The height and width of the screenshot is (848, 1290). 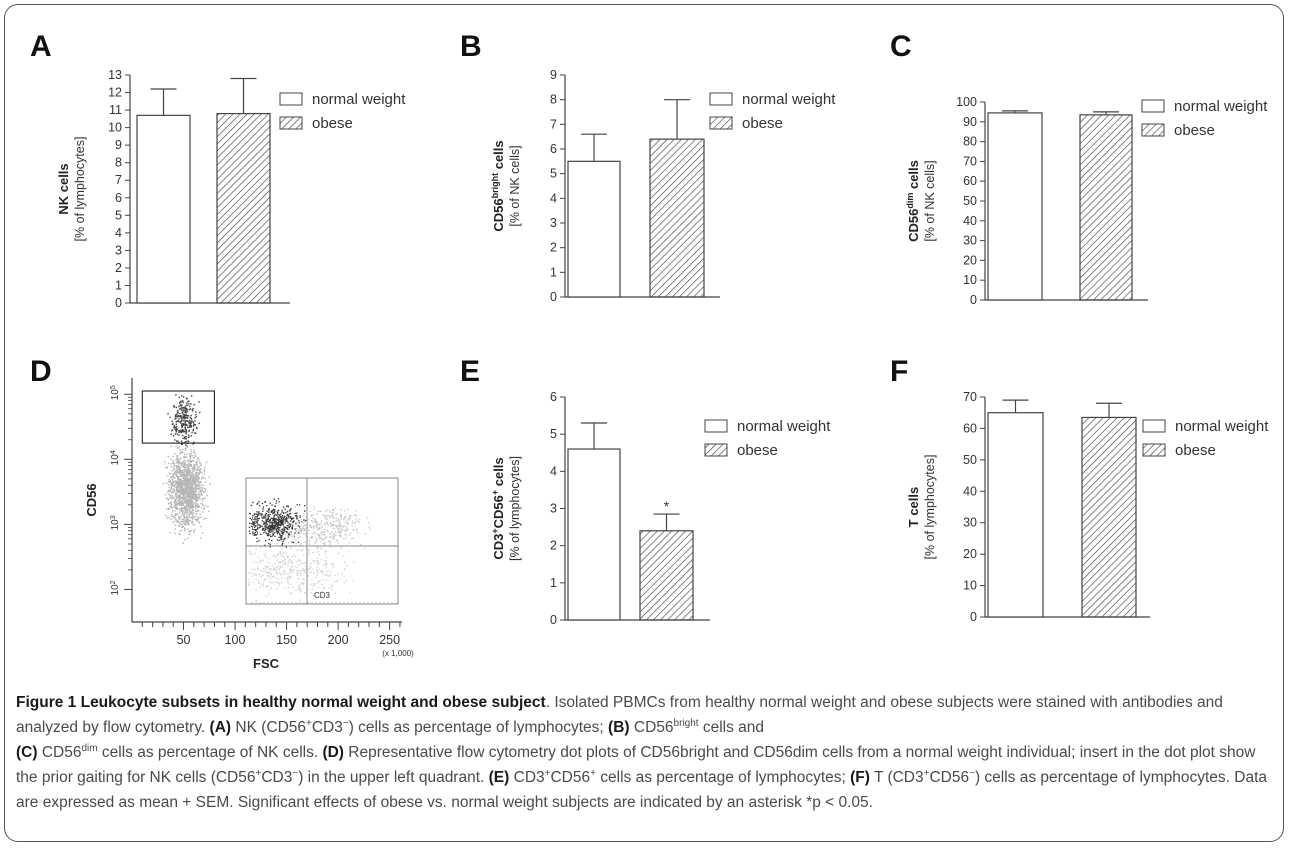 What do you see at coordinates (498, 508) in the screenshot?
I see `y-axis-label: CD3+CD56+ cells` at bounding box center [498, 508].